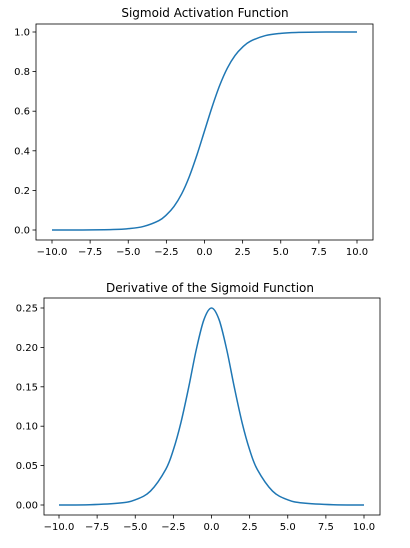 Image resolution: width=410 pixels, height=548 pixels. Describe the element at coordinates (27, 506) in the screenshot. I see `y-tick-label: 0.00` at that location.